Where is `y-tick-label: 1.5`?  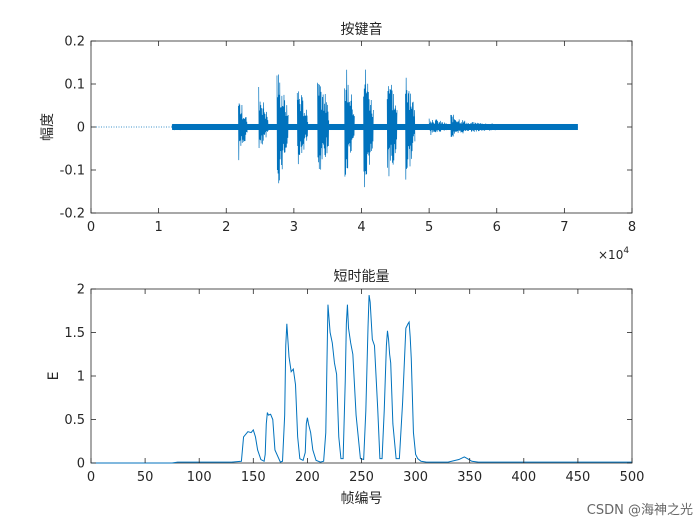 y-tick-label: 1.5 is located at coordinates (74, 333).